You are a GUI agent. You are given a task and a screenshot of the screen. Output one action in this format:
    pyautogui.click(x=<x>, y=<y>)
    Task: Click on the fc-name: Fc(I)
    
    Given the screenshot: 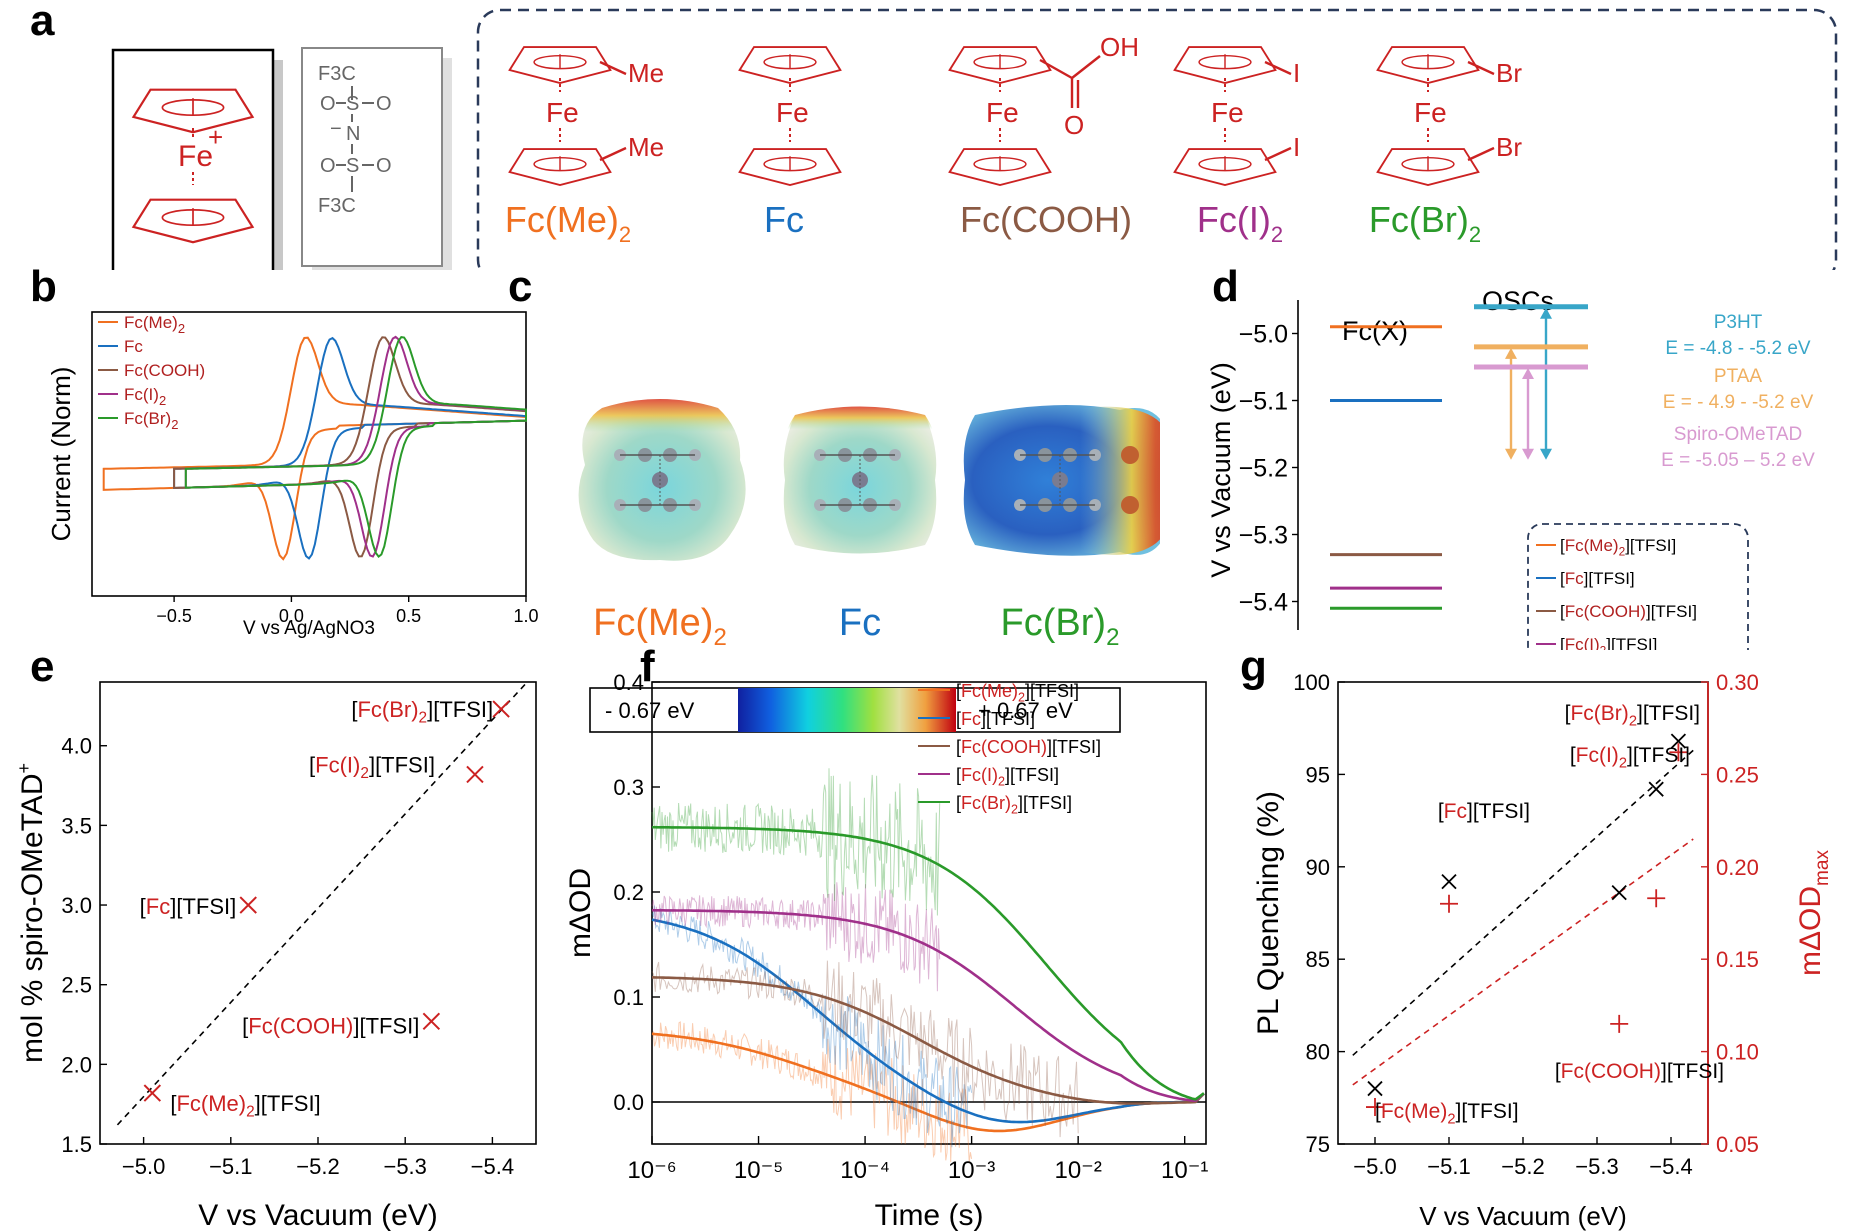 What is the action you would take?
    pyautogui.click(x=1582, y=642)
    